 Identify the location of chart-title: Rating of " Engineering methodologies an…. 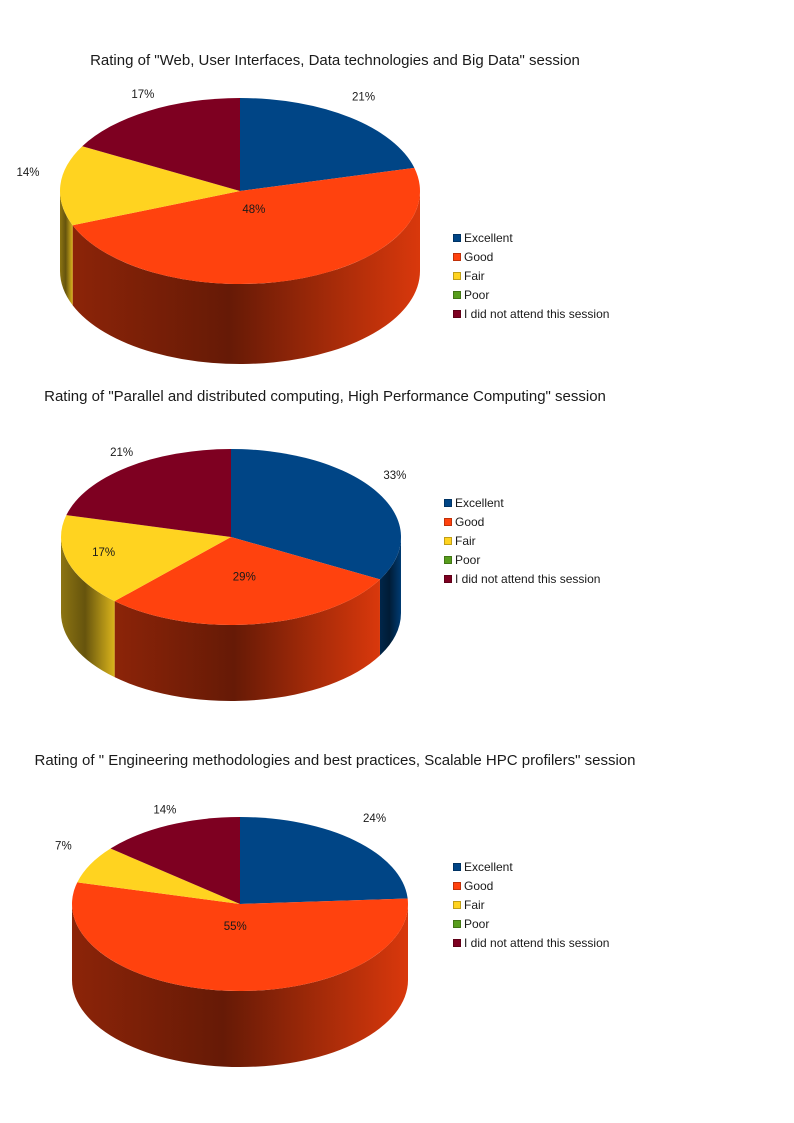
(335, 760).